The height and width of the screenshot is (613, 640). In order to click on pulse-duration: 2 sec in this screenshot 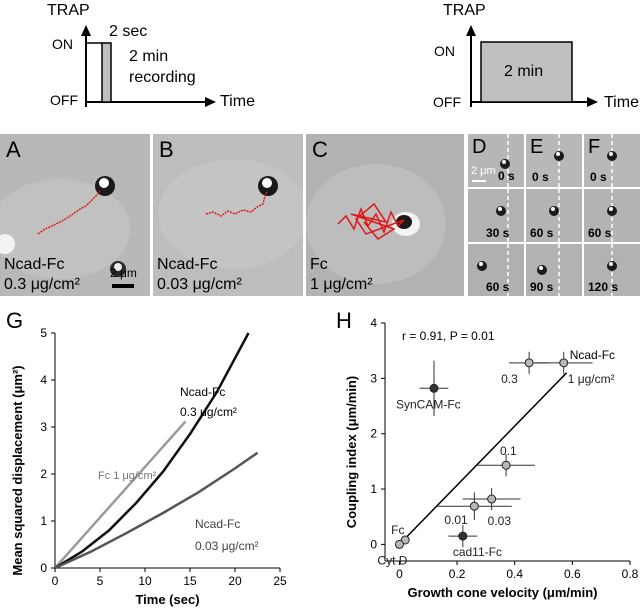, I will do `click(128, 31)`.